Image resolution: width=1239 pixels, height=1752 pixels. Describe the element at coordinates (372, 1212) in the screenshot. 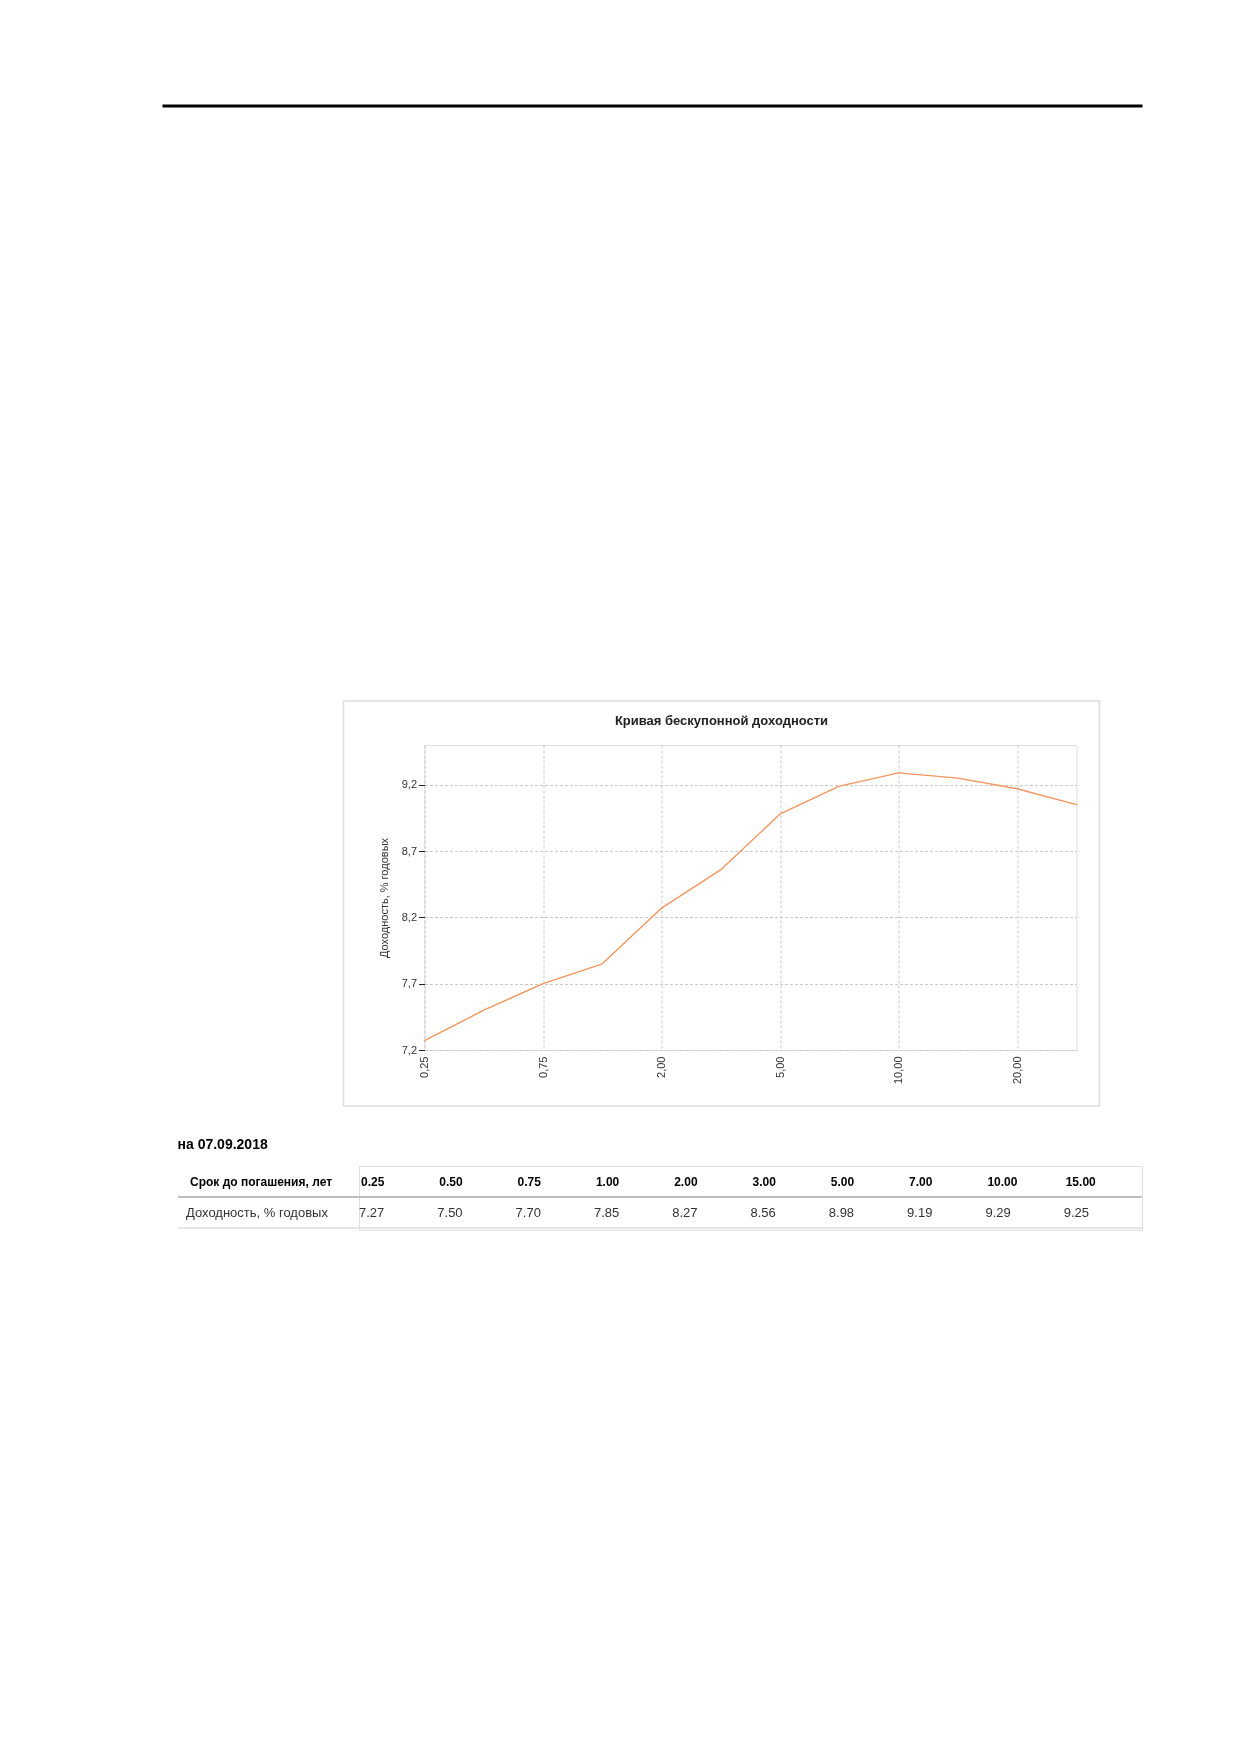

I see `data-label: 7.27` at that location.